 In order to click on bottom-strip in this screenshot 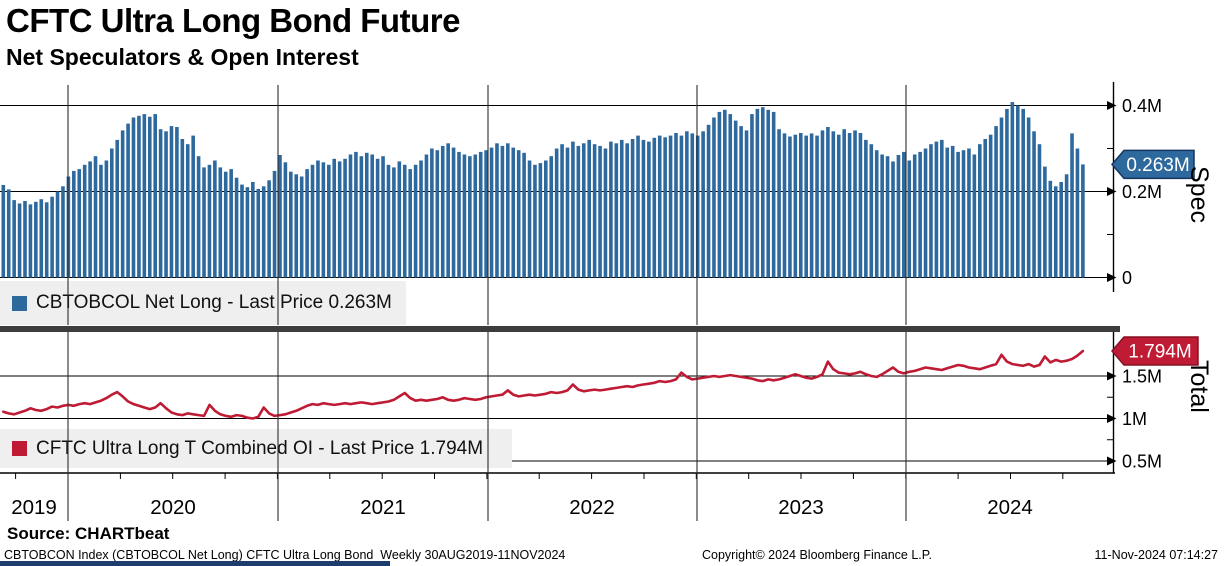, I will do `click(195, 563)`.